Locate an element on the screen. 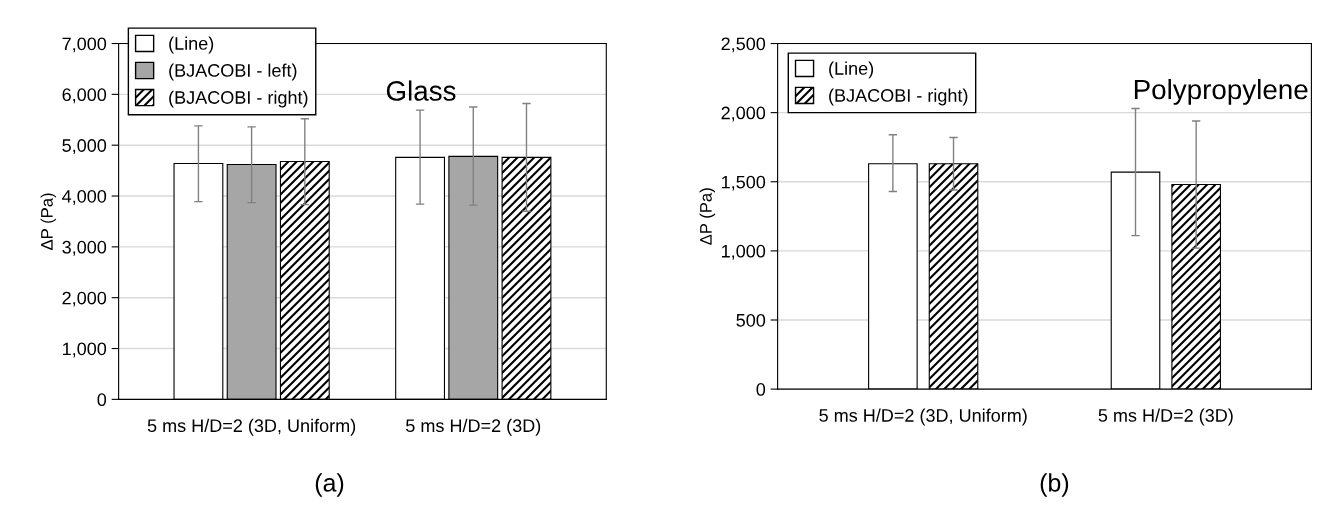 This screenshot has width=1318, height=512. text: (b) is located at coordinates (1054, 485).